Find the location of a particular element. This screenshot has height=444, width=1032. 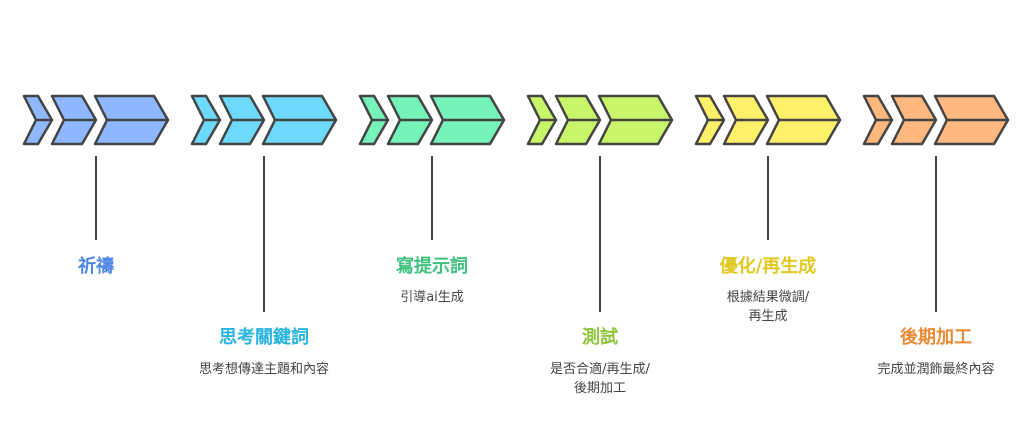

step-description: 根據結果微調/ 再生成 is located at coordinates (768, 307).